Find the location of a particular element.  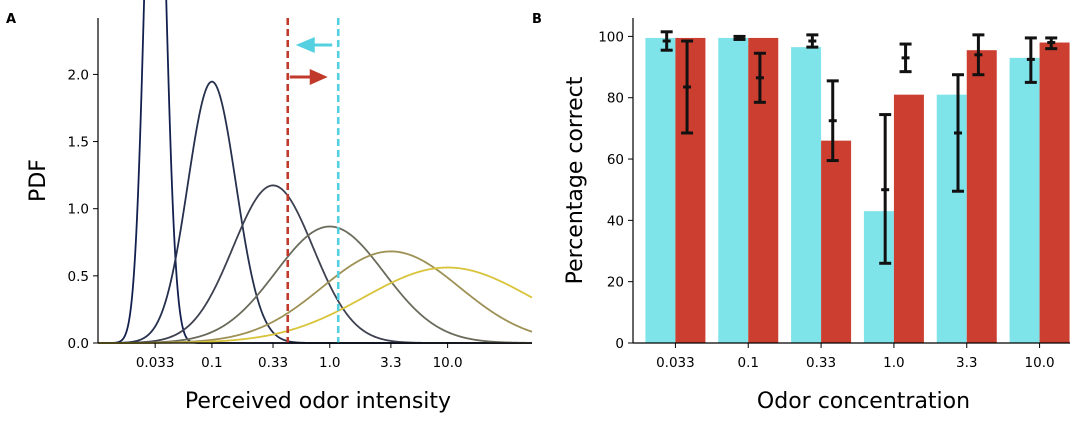

y-tick-label: 0.0 is located at coordinates (78, 344).